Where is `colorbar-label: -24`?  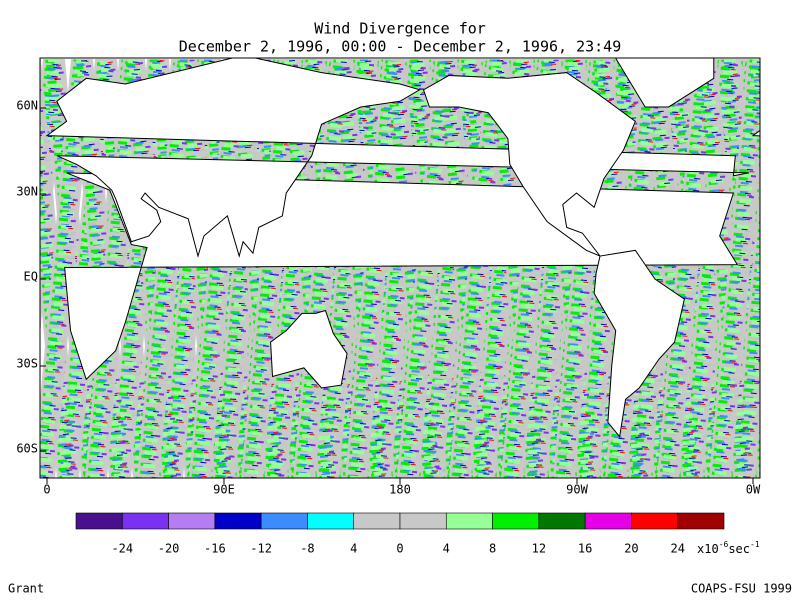
colorbar-label: -24 is located at coordinates (122, 549).